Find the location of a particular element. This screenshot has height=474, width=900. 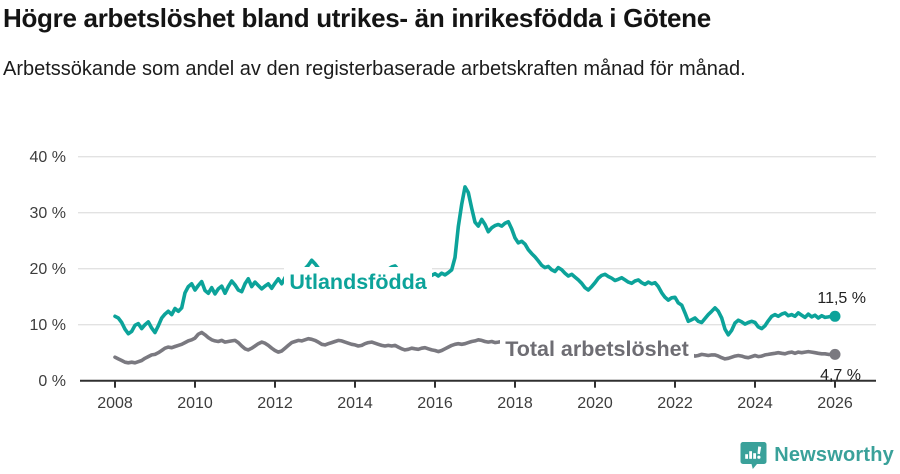

x-axis-tick-label: 2024 is located at coordinates (755, 403).